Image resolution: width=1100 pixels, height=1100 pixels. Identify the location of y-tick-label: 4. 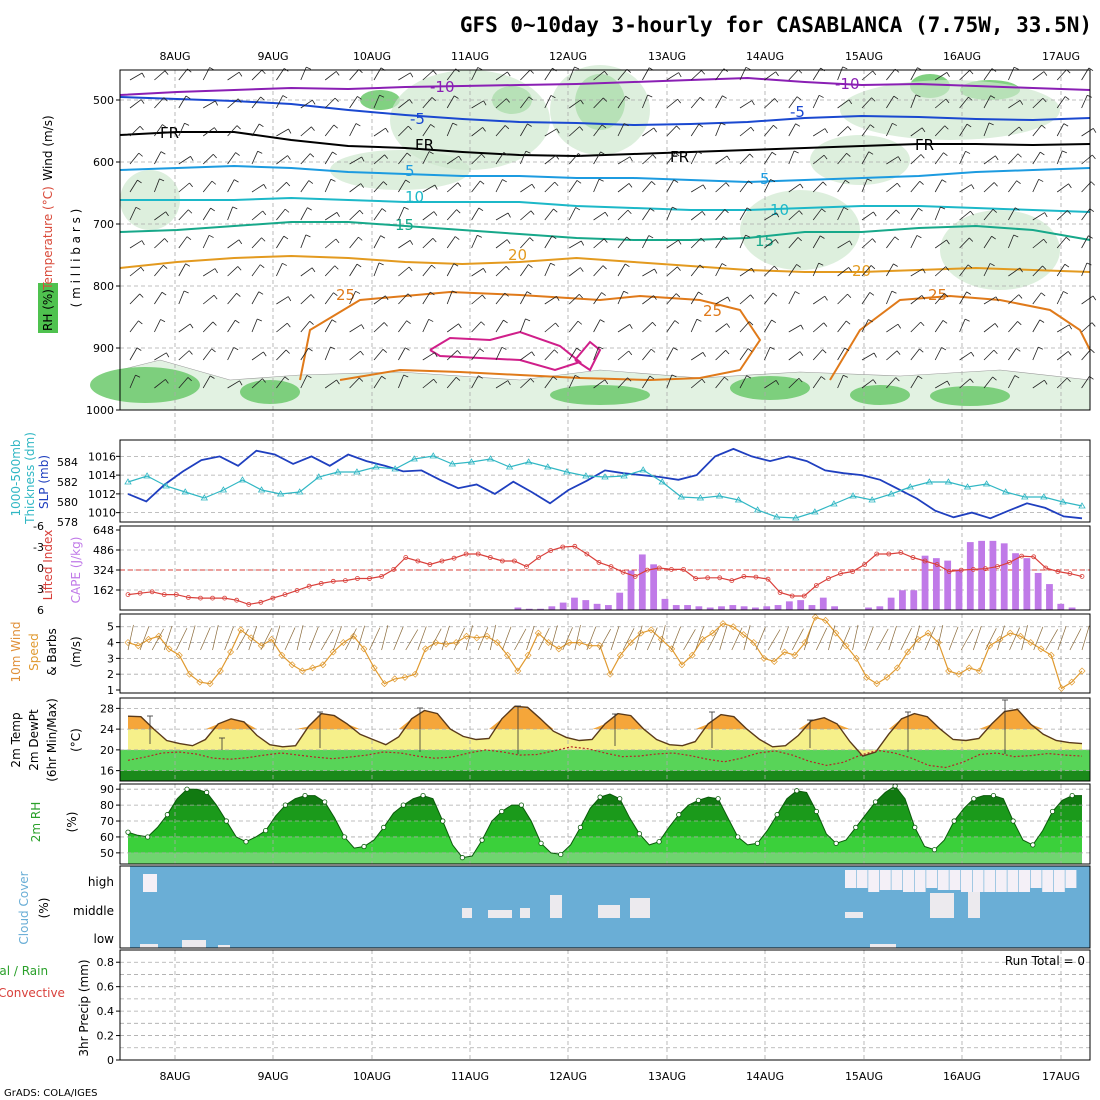
(110, 643).